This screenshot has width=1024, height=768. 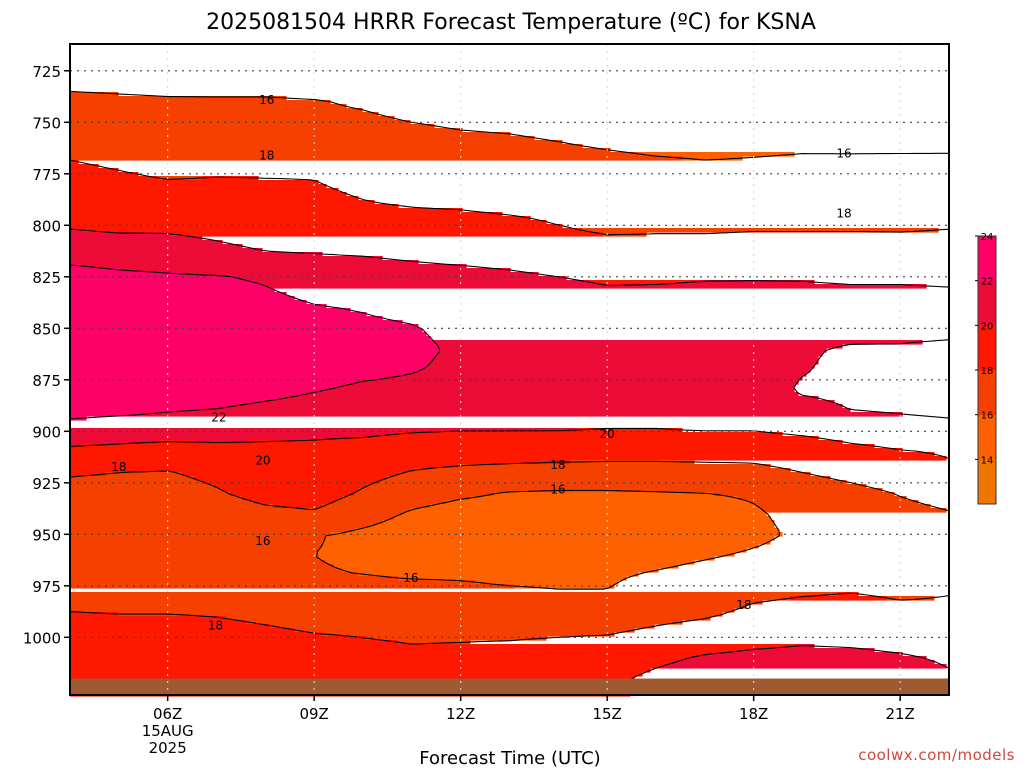 I want to click on colorbar-label: 14, so click(x=987, y=460).